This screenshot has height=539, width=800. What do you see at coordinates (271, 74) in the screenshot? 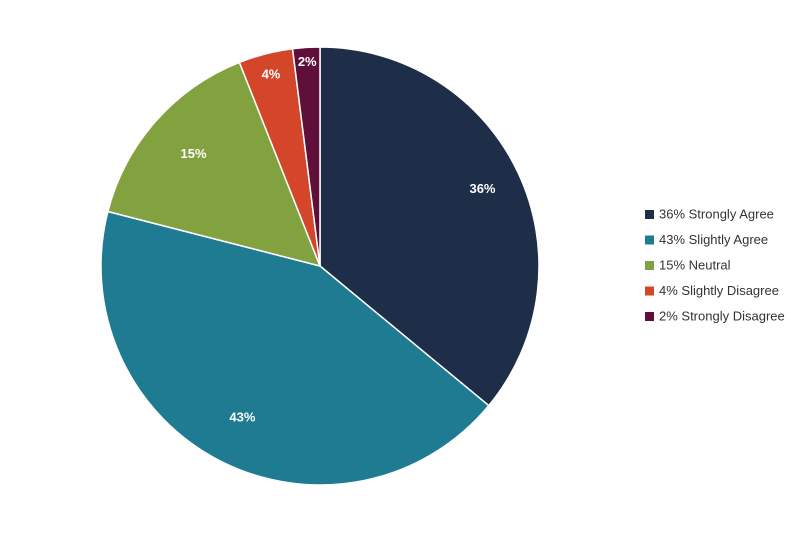
I see `pie-data-label-3: 4%` at bounding box center [271, 74].